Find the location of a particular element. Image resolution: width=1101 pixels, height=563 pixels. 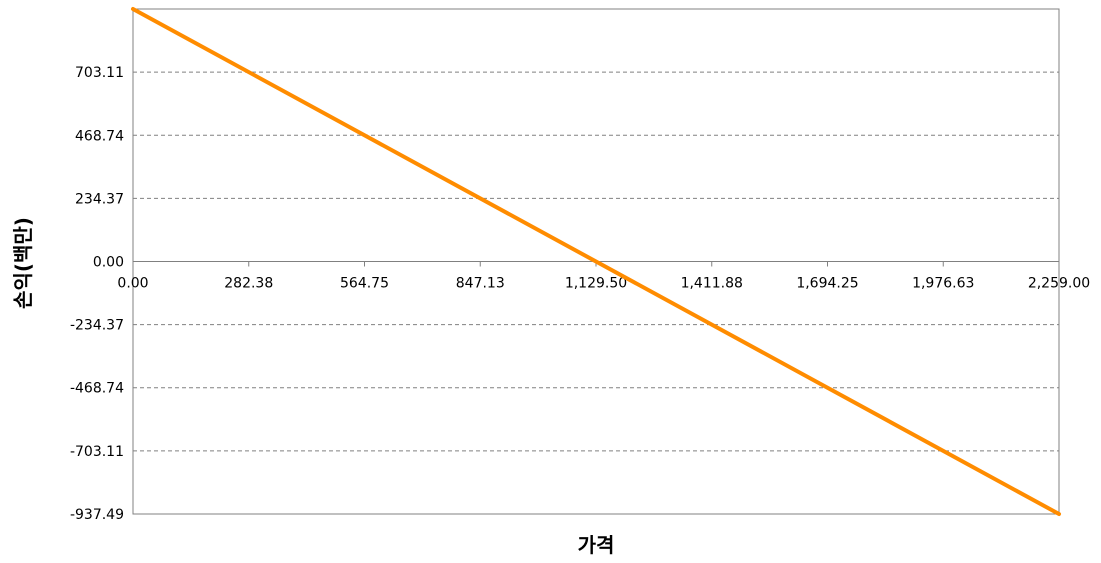

y-tick-label: -937.49 is located at coordinates (97, 515).